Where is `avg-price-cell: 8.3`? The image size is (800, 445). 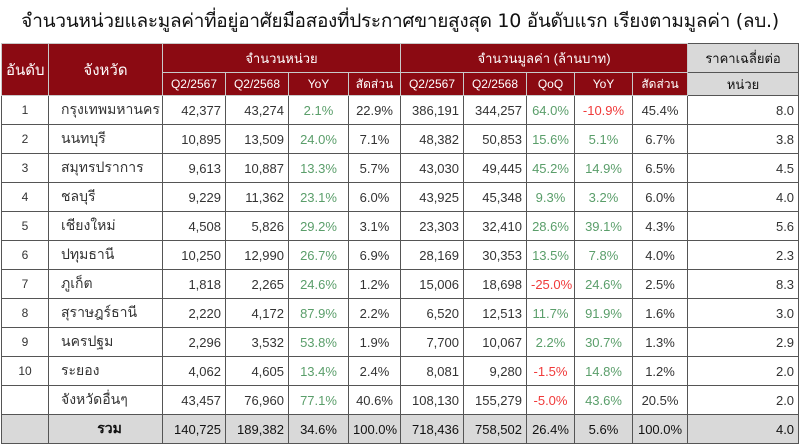 avg-price-cell: 8.3 is located at coordinates (743, 284).